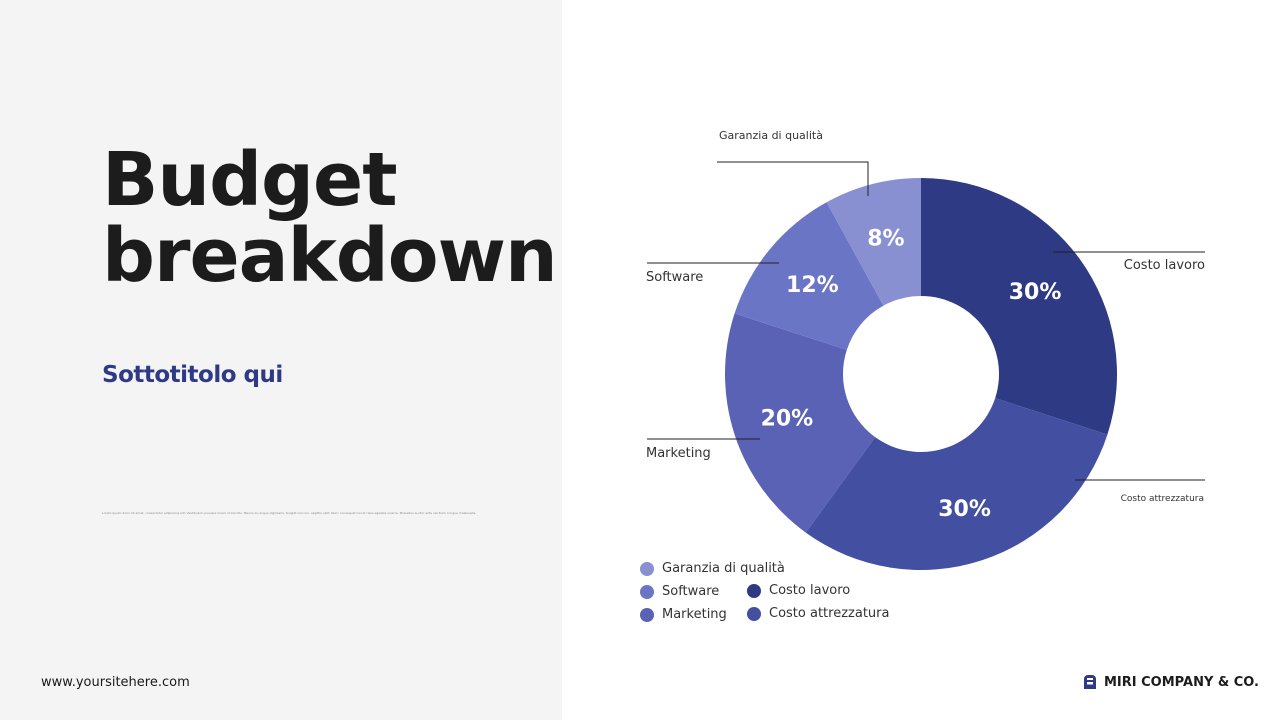  What do you see at coordinates (674, 277) in the screenshot?
I see `callout-label-software: Software` at bounding box center [674, 277].